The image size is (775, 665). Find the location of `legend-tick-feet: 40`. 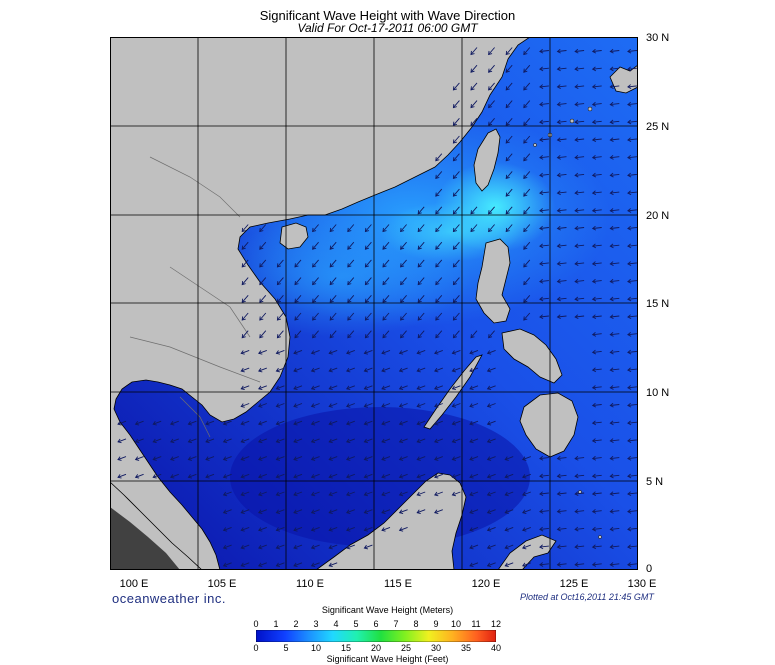

legend-tick-feet: 40 is located at coordinates (495, 648).